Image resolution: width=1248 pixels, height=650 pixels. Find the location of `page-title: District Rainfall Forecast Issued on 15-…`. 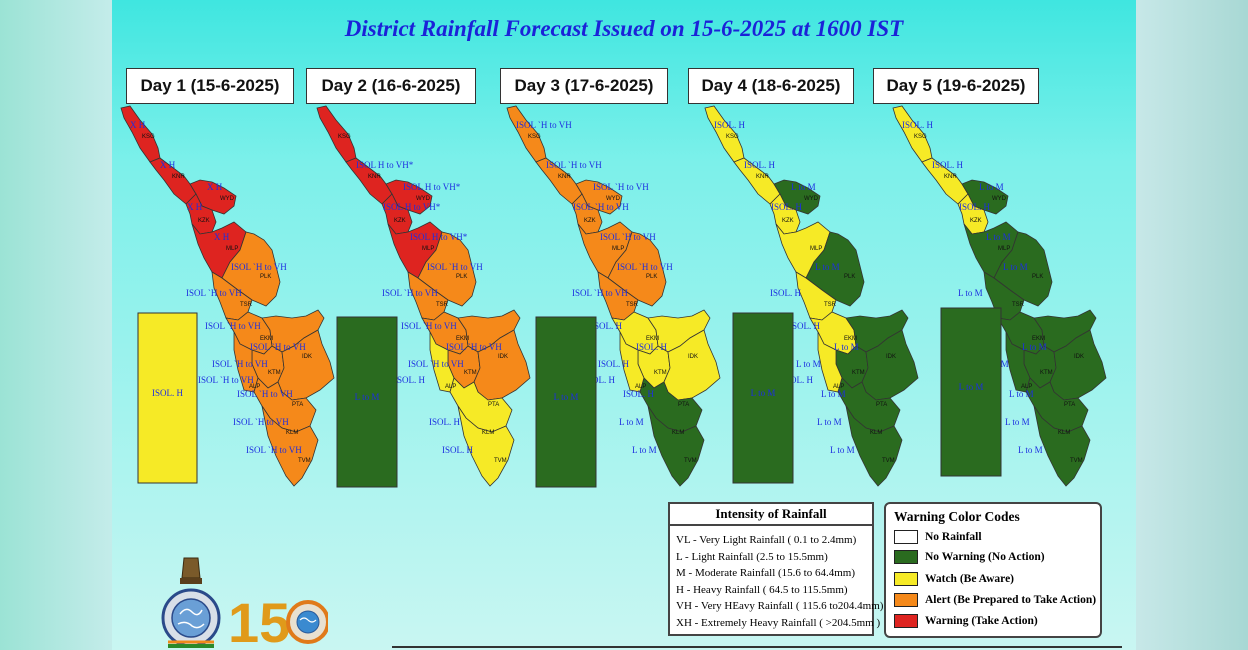

page-title: District Rainfall Forecast Issued on 15-… is located at coordinates (624, 28).